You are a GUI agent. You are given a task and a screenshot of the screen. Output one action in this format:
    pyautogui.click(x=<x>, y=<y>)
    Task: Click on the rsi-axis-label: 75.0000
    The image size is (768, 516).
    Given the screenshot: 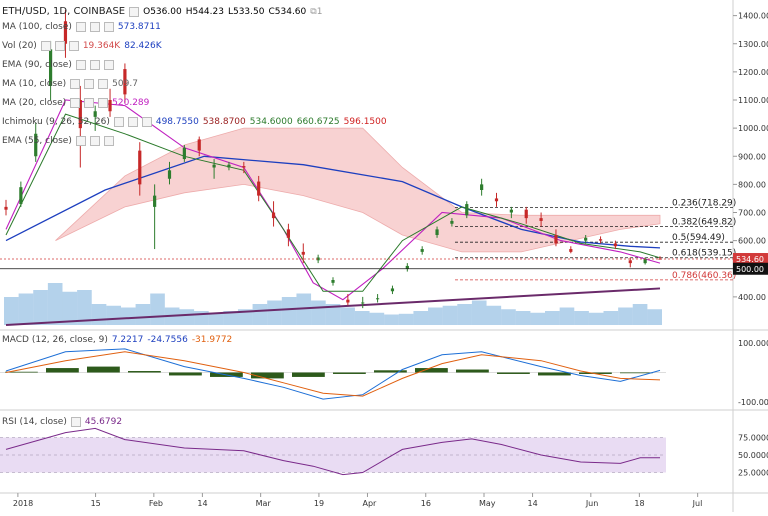 What is the action you would take?
    pyautogui.click(x=753, y=438)
    